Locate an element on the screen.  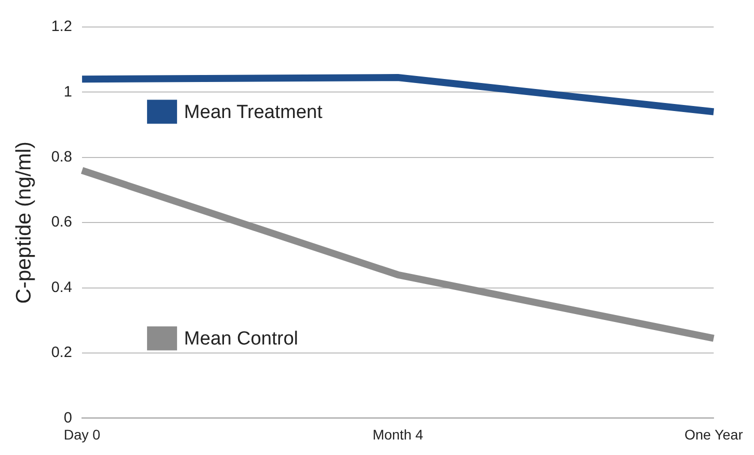
y-tick-label: 1.2 is located at coordinates (61, 27).